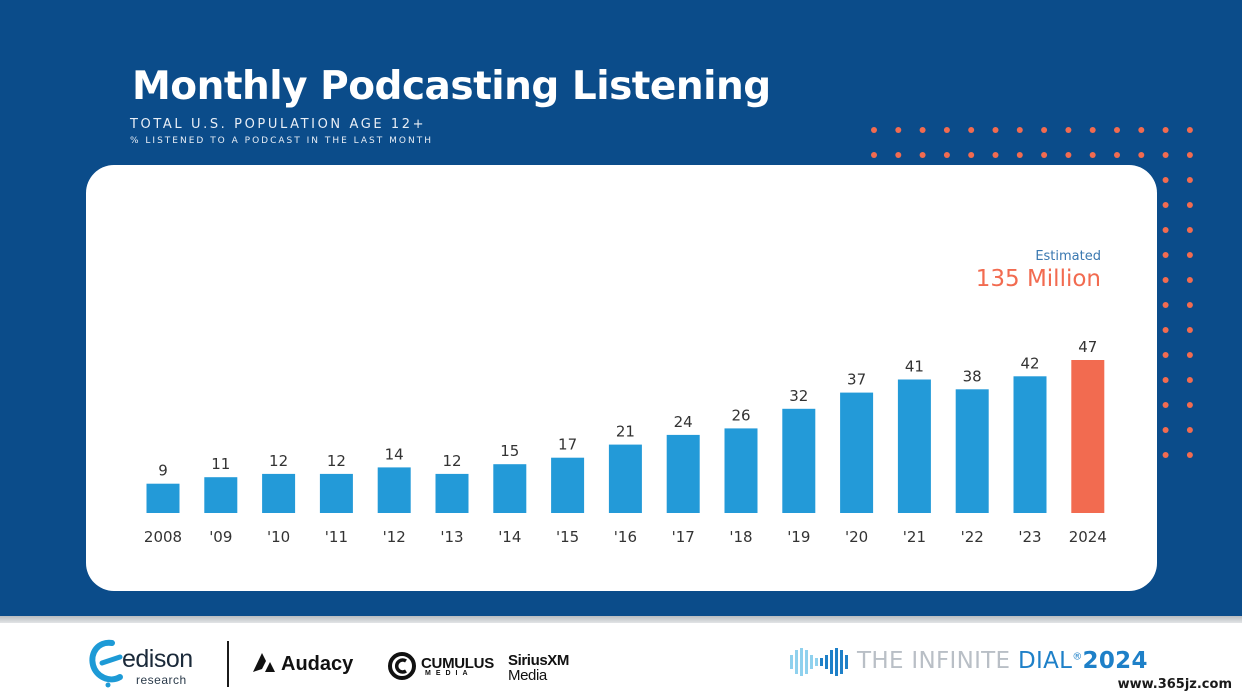 The image size is (1242, 699). I want to click on siriusxm-media-logo: SiriusXM Media, so click(538, 668).